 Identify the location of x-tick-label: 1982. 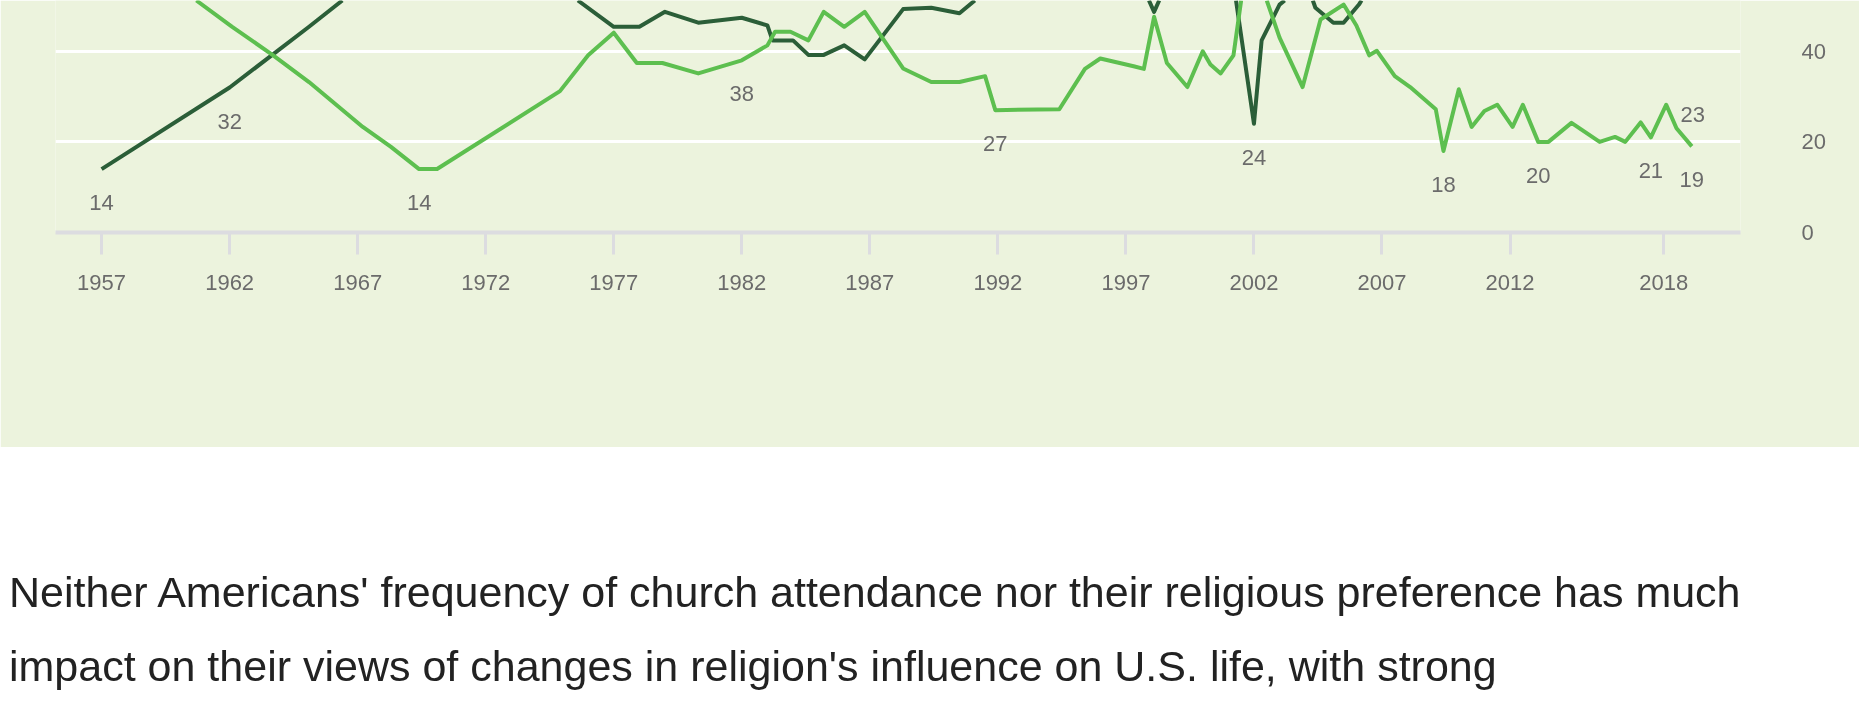
(742, 282).